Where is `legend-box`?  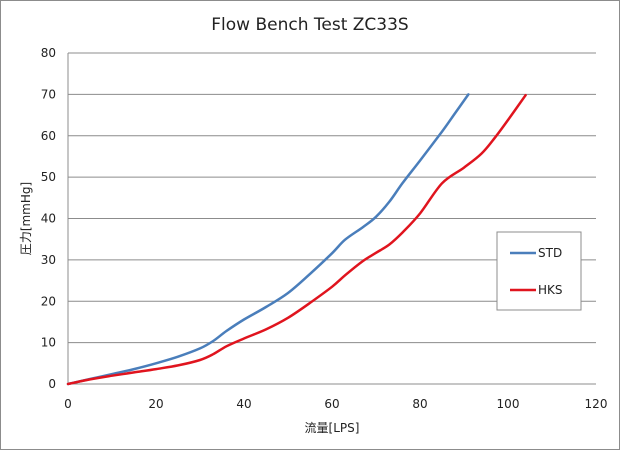 legend-box is located at coordinates (539, 271).